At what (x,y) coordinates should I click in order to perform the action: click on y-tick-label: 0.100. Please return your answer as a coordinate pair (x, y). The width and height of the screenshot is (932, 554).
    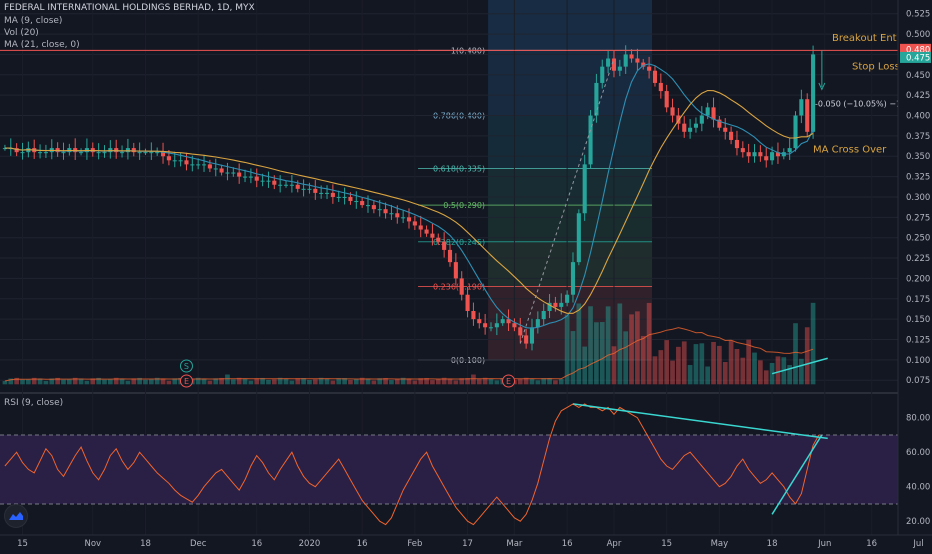
    Looking at the image, I should click on (918, 361).